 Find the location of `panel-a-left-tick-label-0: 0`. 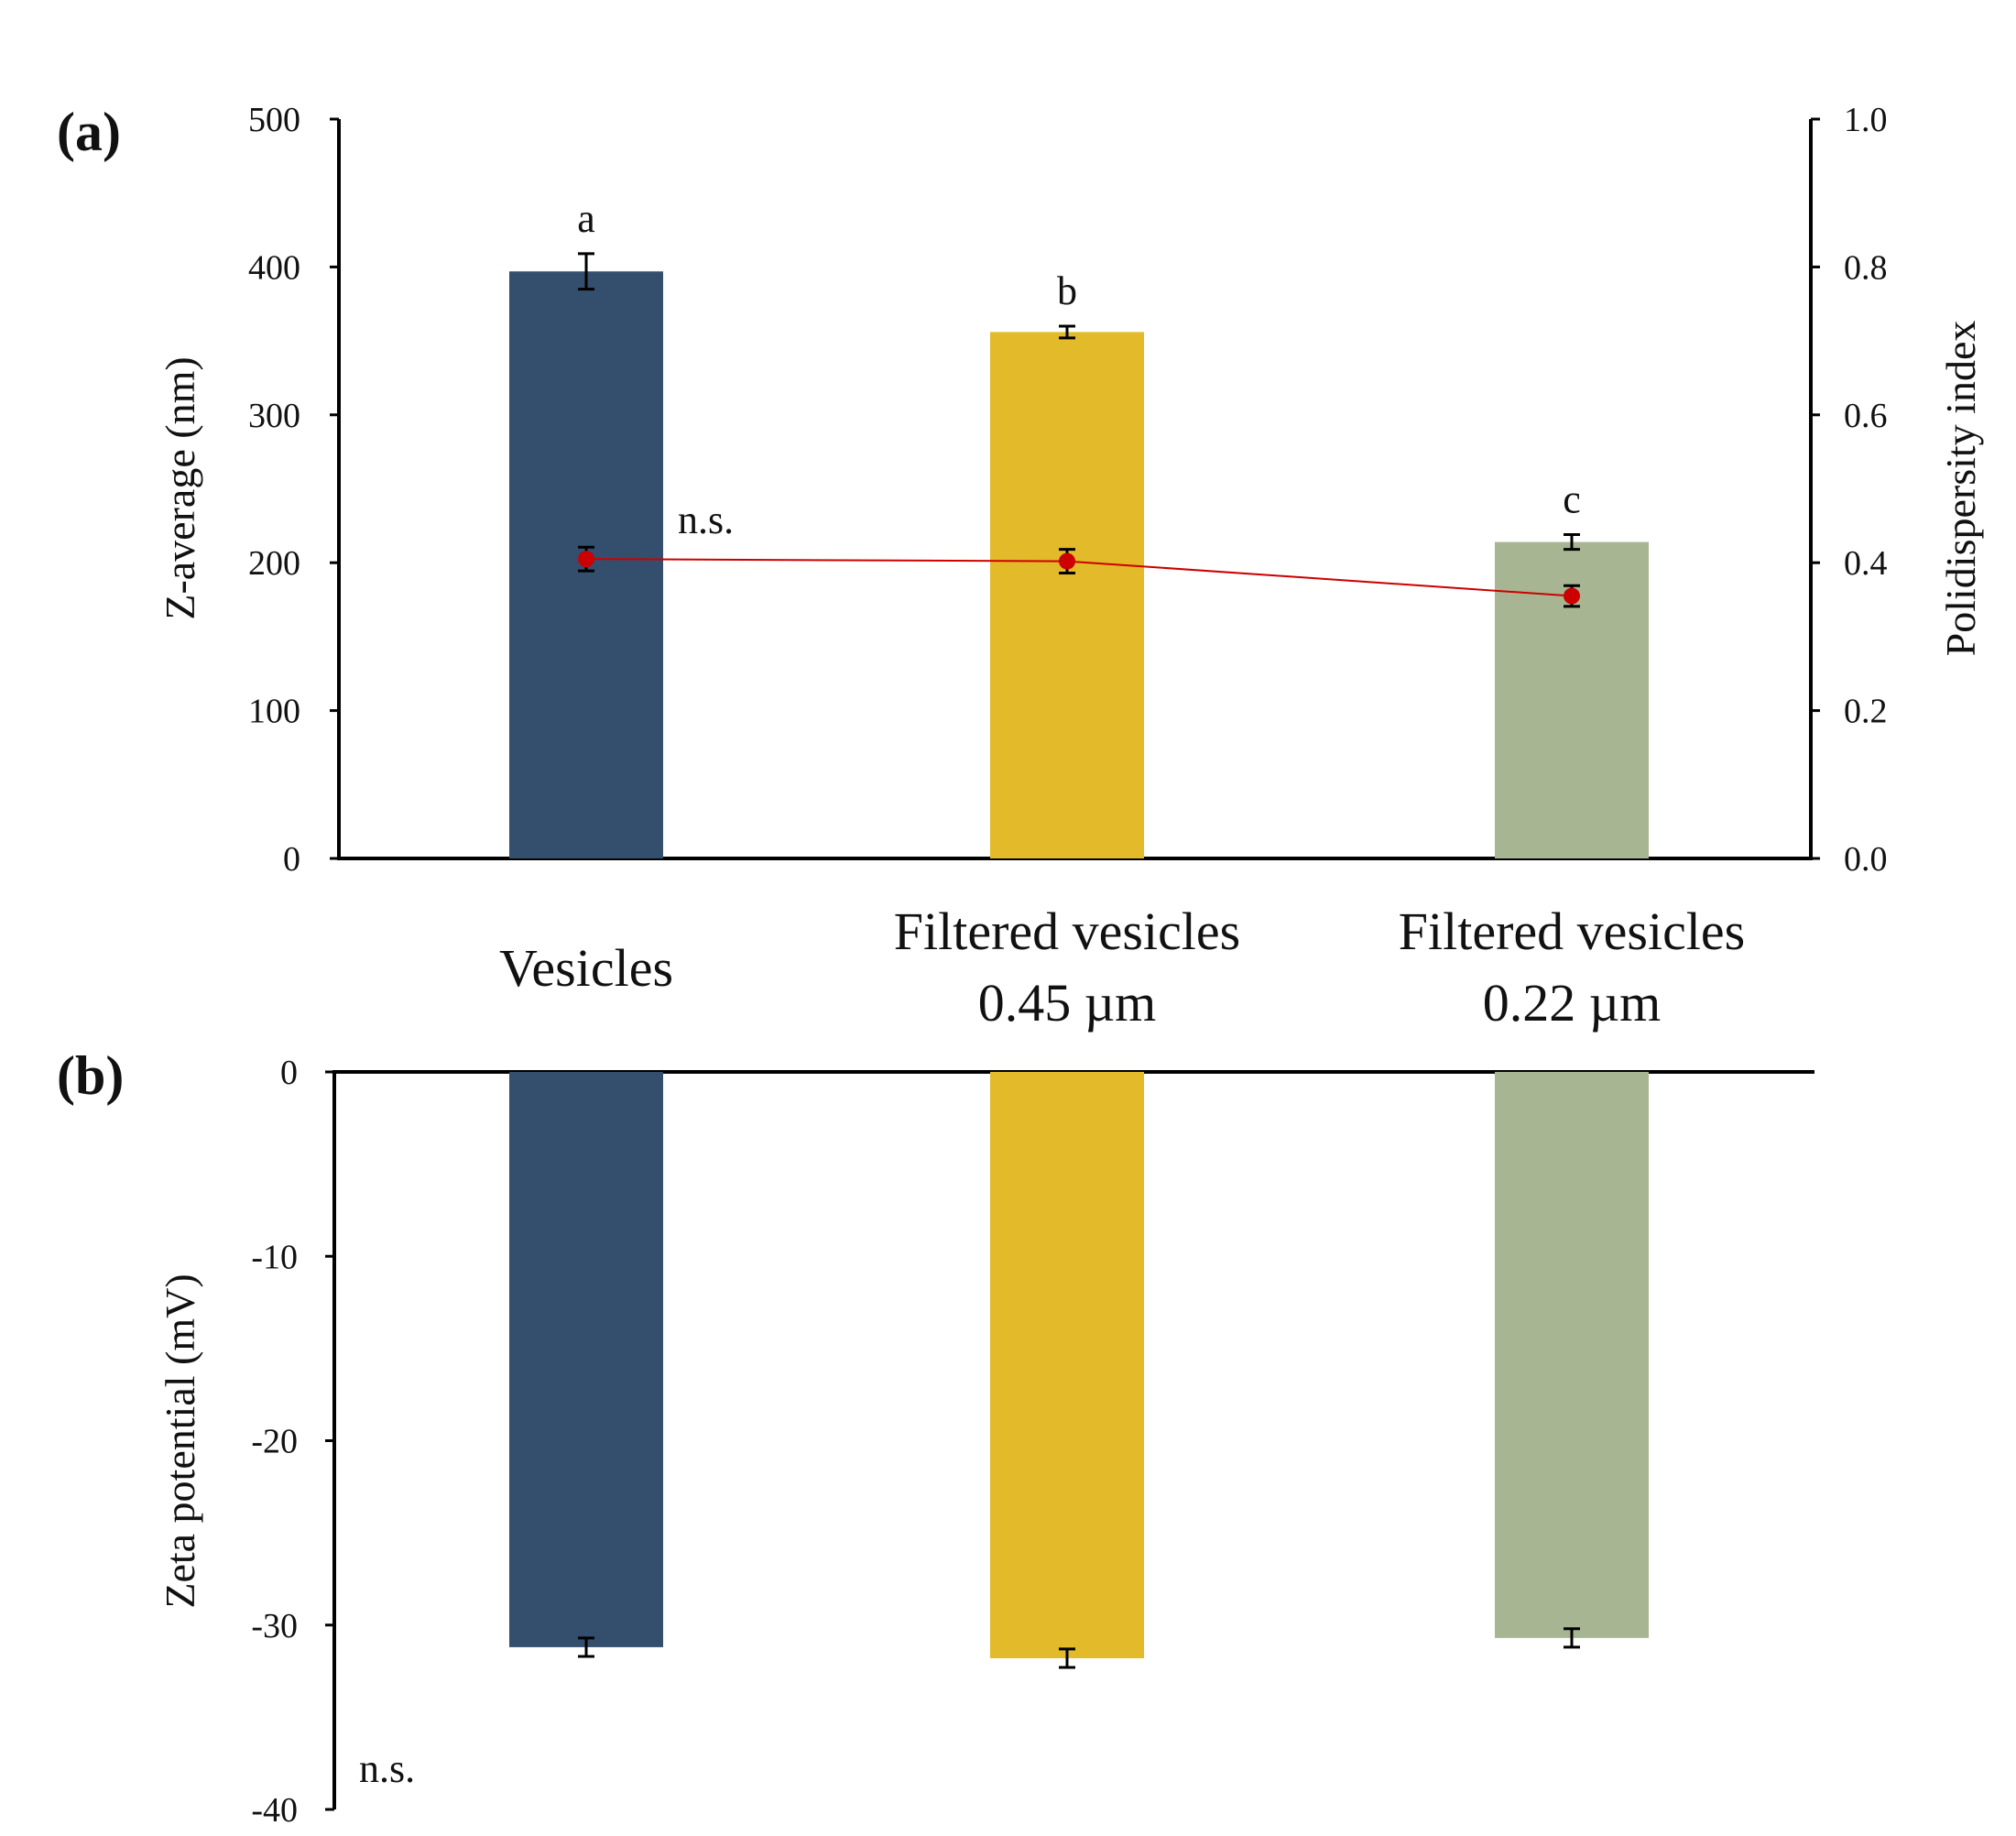

panel-a-left-tick-label-0: 0 is located at coordinates (291, 859).